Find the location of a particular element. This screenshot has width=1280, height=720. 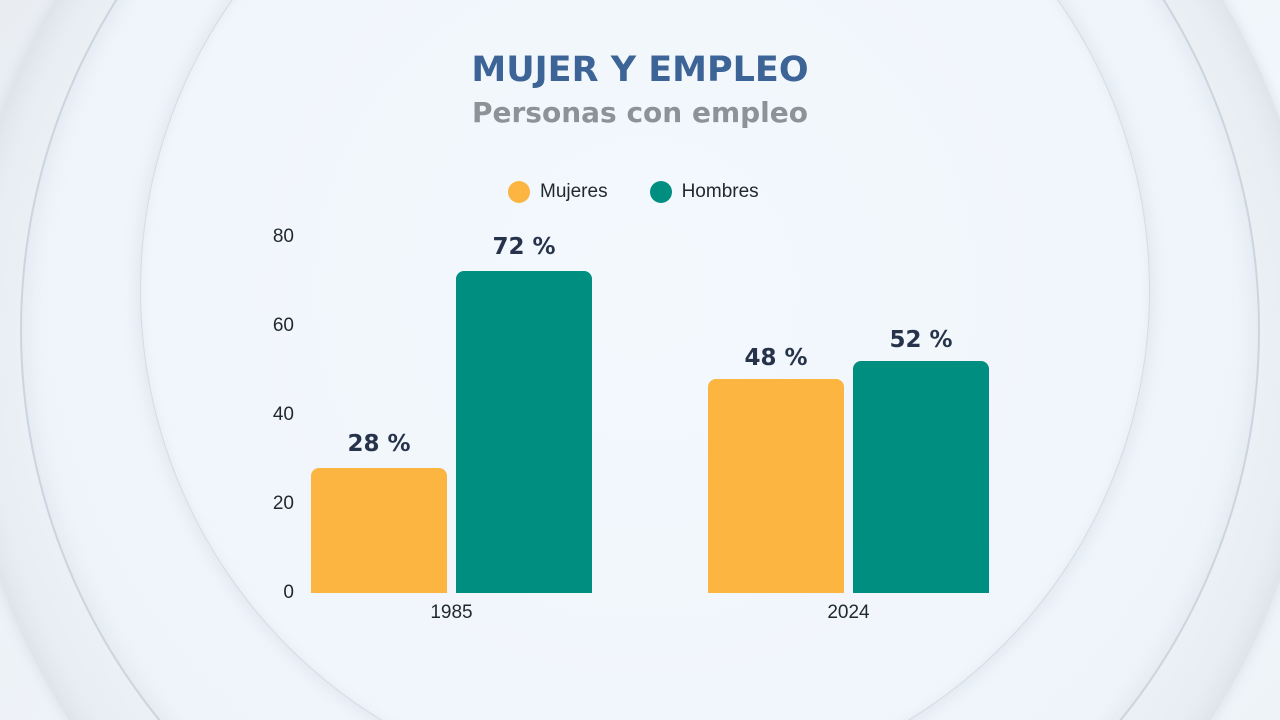

bar-2024-hombres is located at coordinates (921, 477).